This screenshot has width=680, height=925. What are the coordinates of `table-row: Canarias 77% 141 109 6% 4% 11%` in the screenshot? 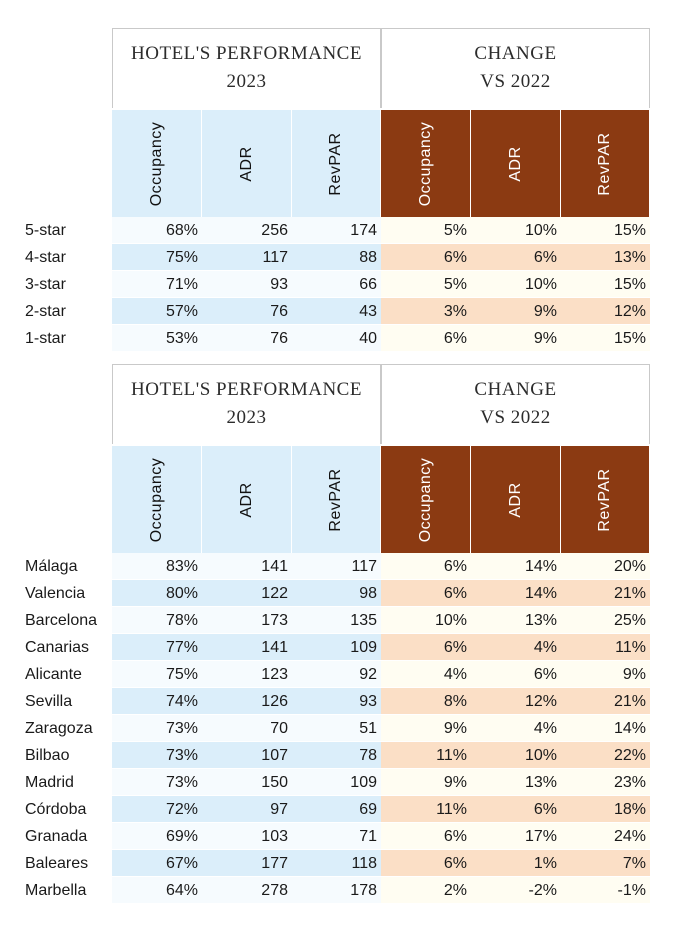 It's located at (335, 647).